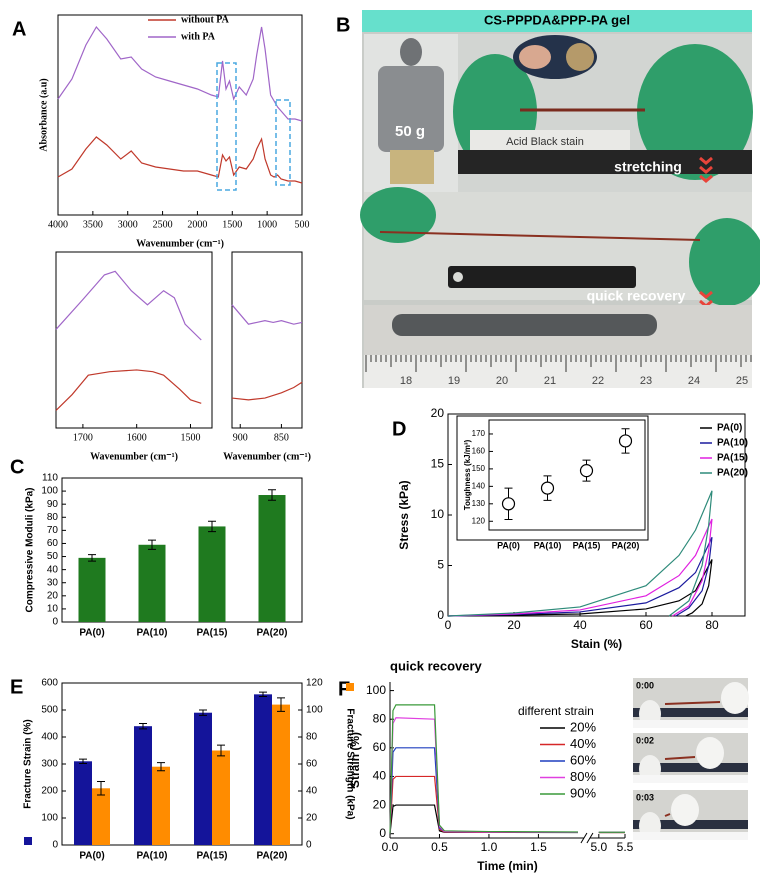  I want to click on y-tick-label: 150, so click(479, 468).